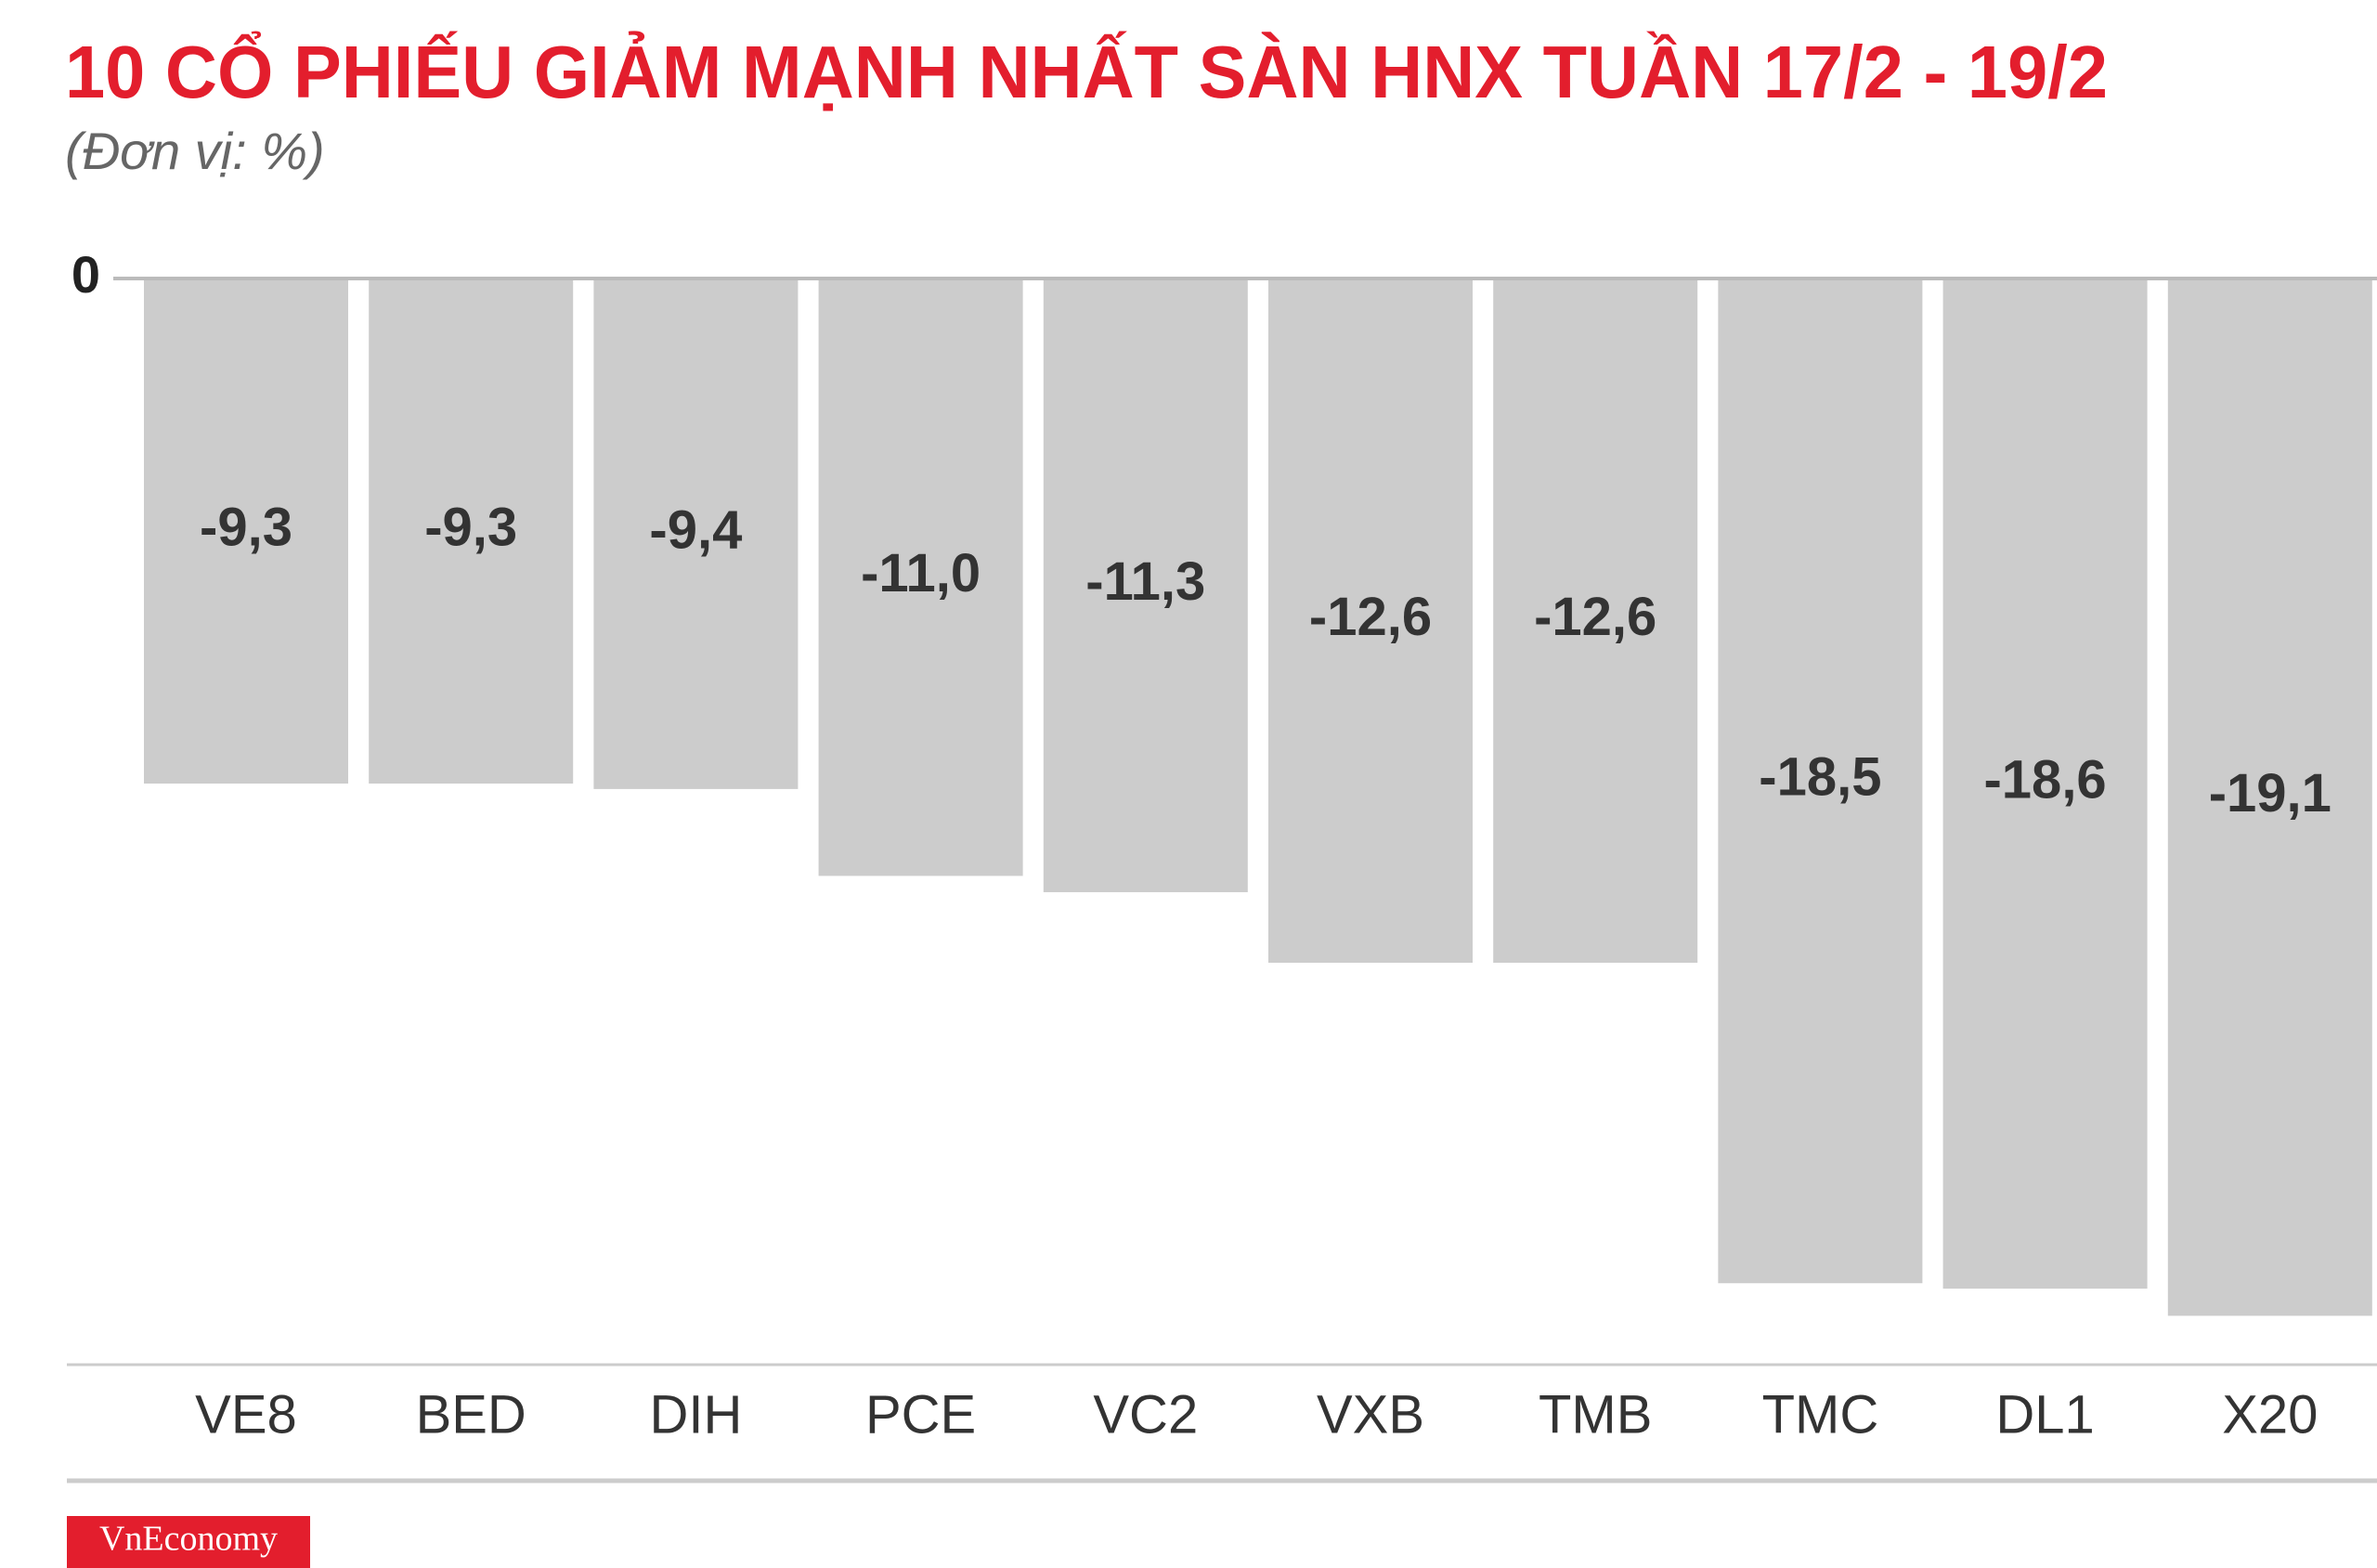 The image size is (2377, 1568). What do you see at coordinates (1820, 1414) in the screenshot?
I see `x-tick-label: TMC` at bounding box center [1820, 1414].